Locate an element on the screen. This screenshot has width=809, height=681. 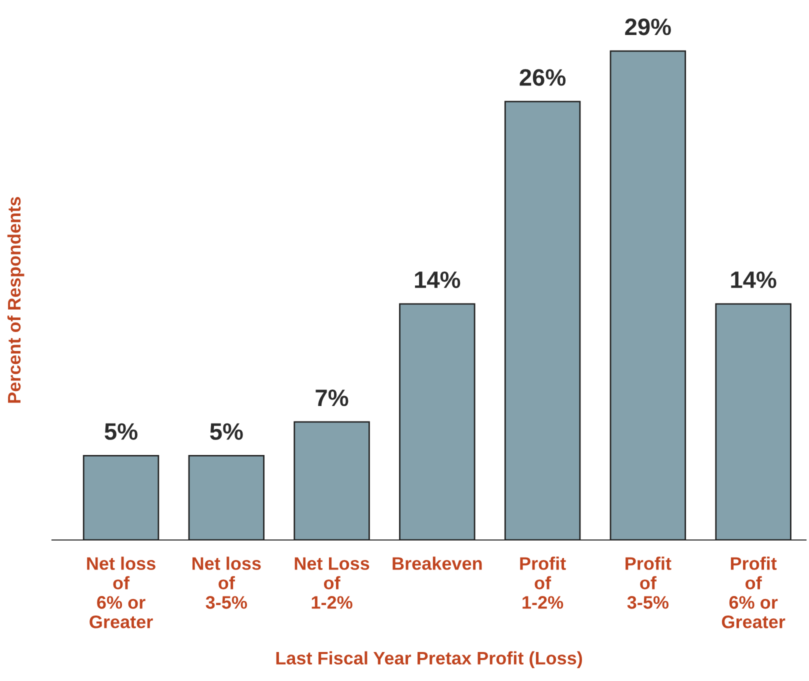
x-tick-label: Net loss of 3-5% is located at coordinates (226, 582).